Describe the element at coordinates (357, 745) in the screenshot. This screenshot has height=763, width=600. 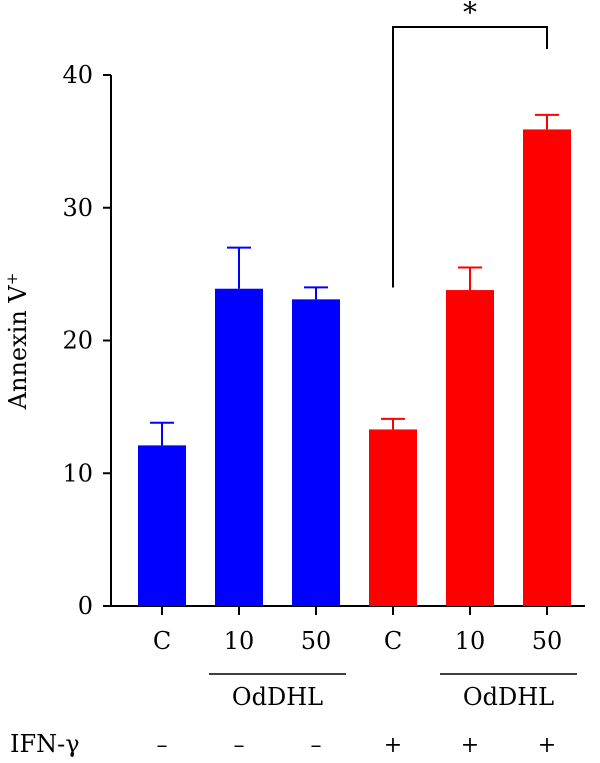
I see `ifn-gamma-row: – – – + + +` at that location.